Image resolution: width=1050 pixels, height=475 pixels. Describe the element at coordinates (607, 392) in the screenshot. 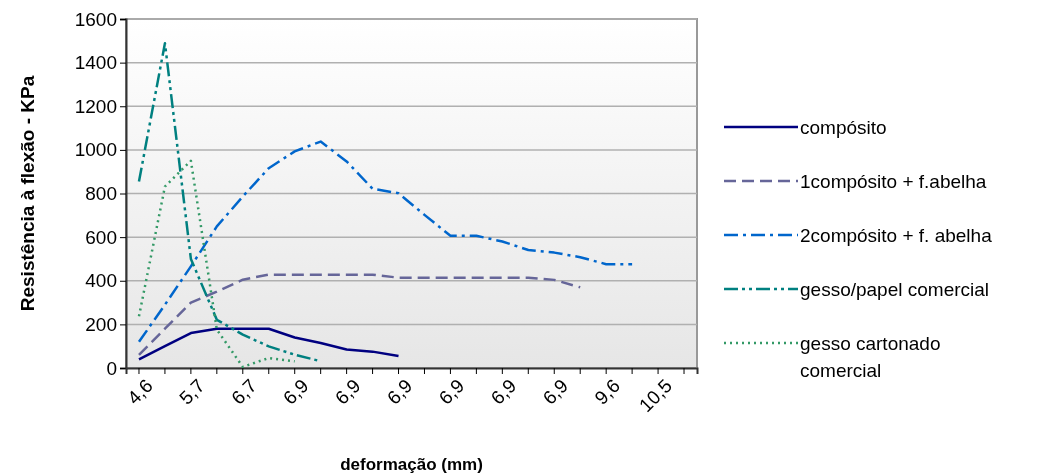

I see `x-tick-label: 9,6` at that location.